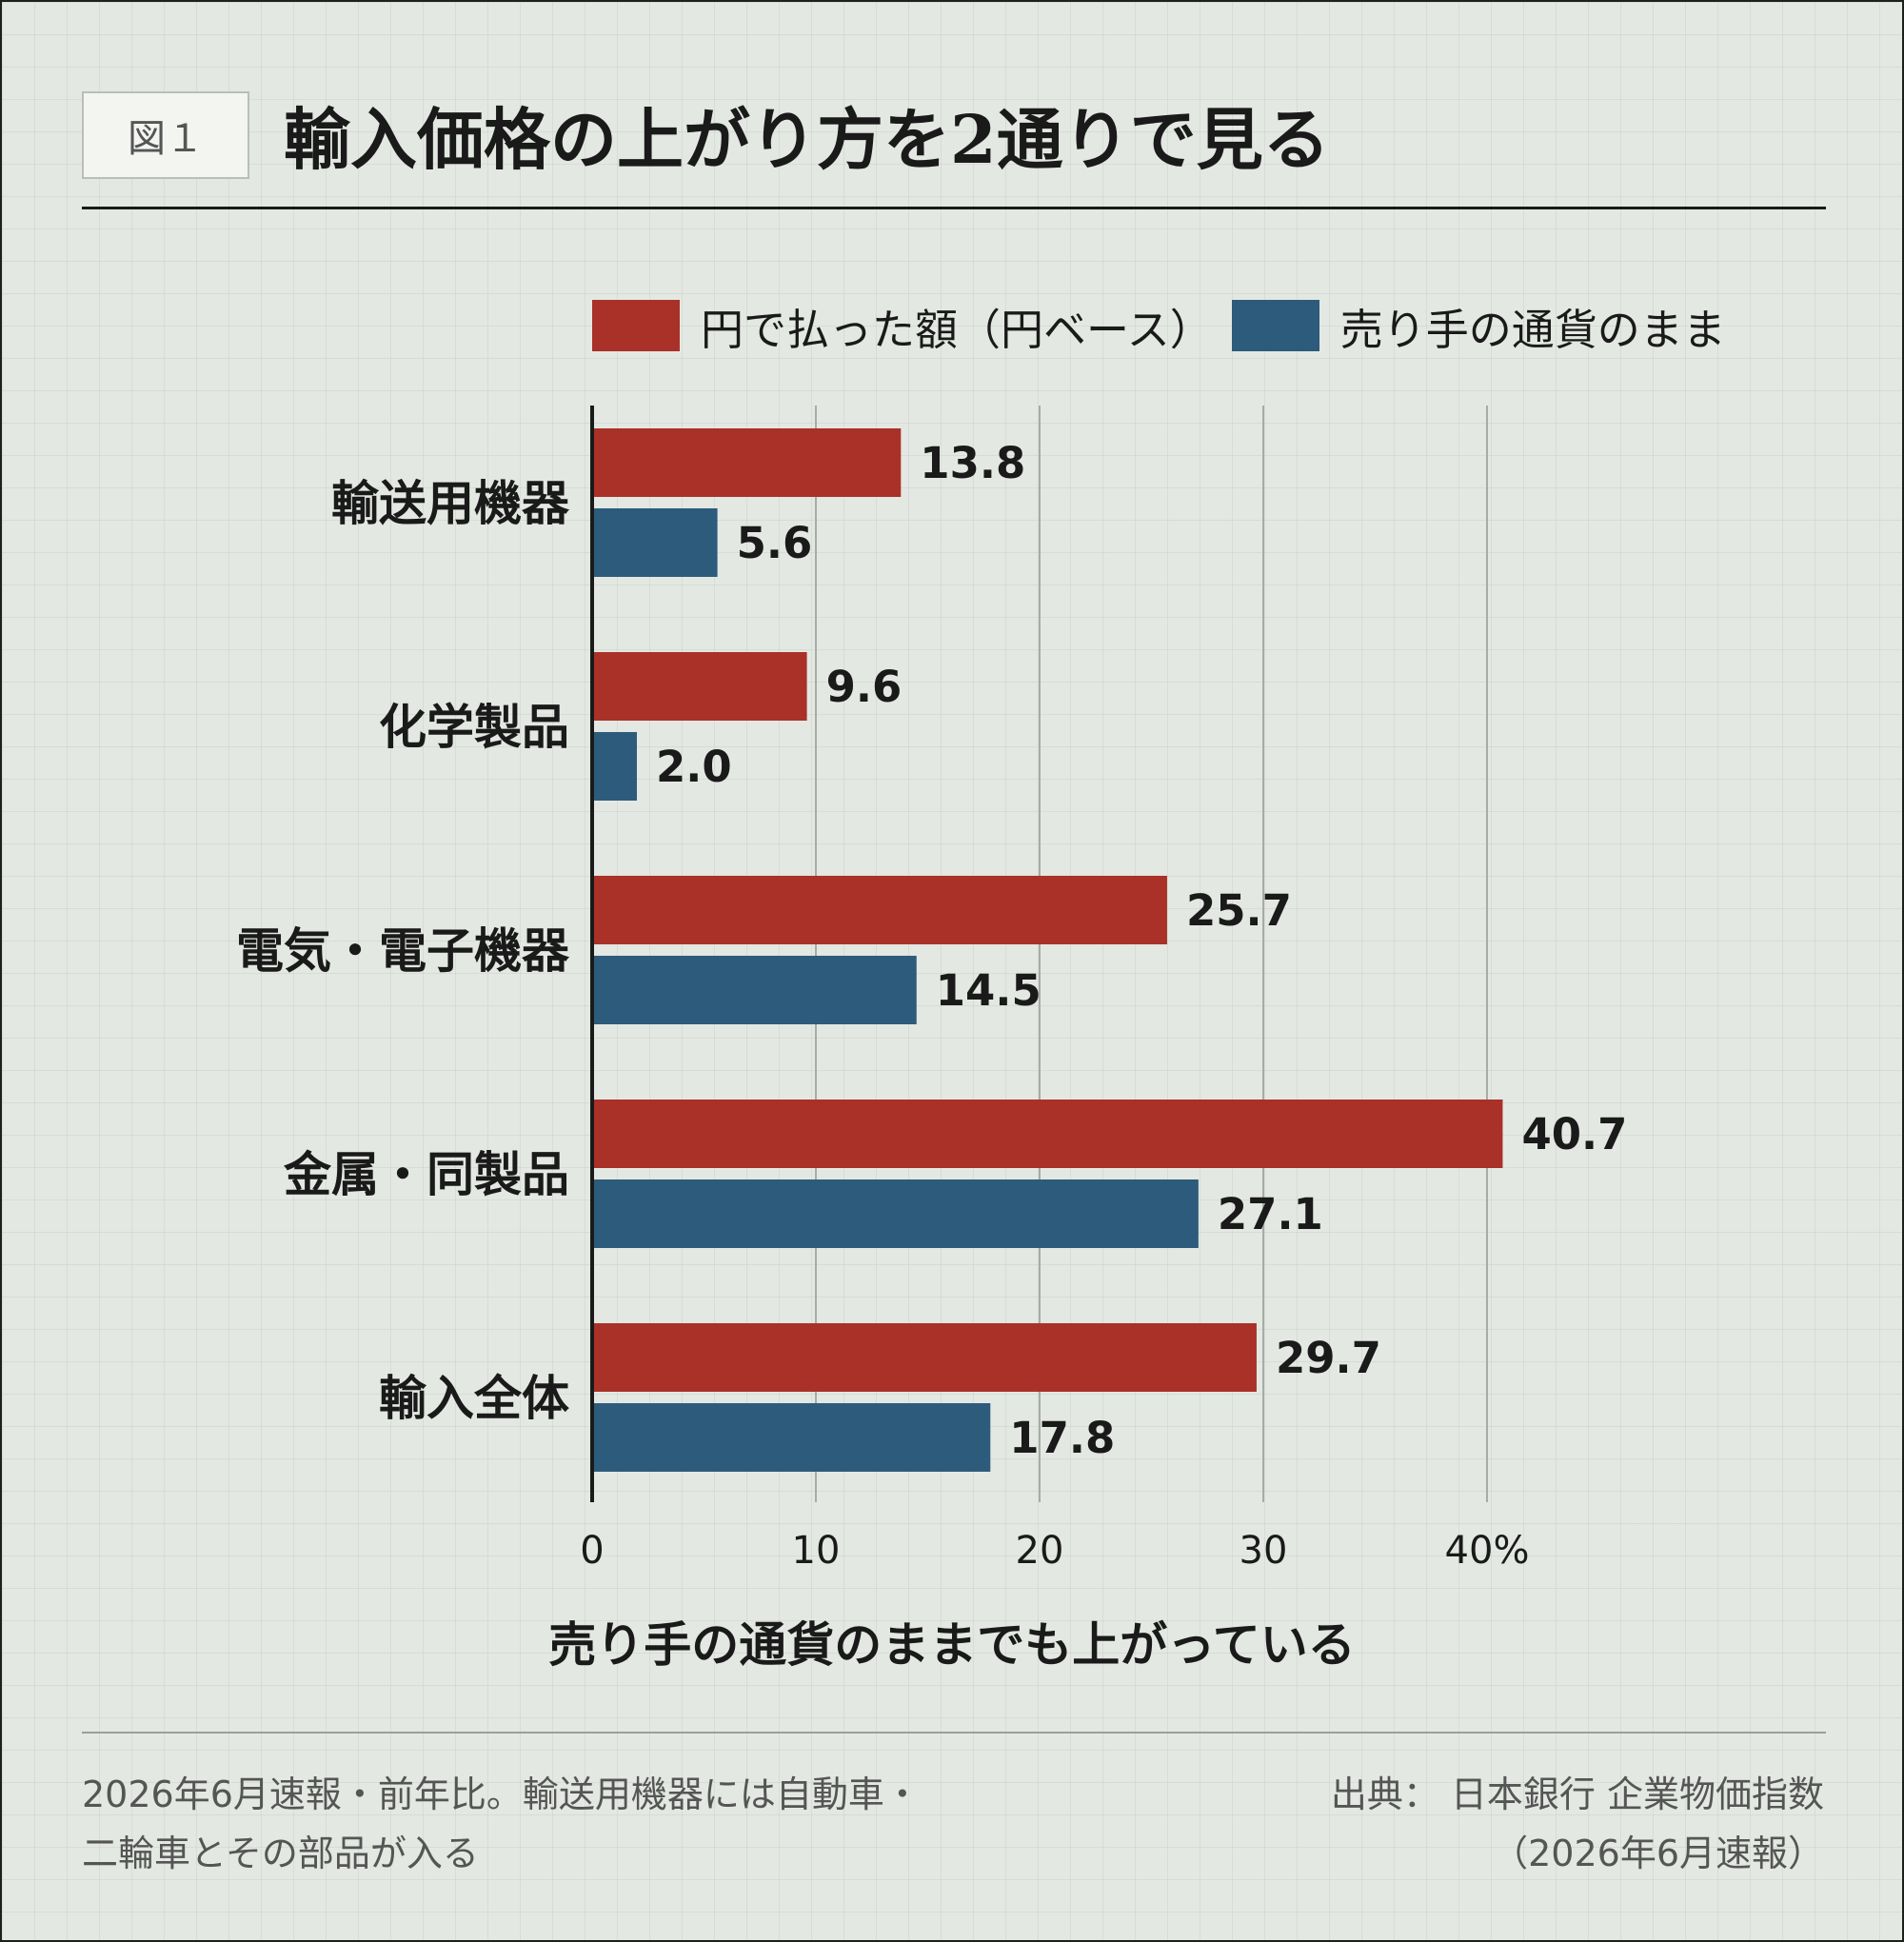  What do you see at coordinates (1328, 1358) in the screenshot?
I see `data-label: 29.7` at bounding box center [1328, 1358].